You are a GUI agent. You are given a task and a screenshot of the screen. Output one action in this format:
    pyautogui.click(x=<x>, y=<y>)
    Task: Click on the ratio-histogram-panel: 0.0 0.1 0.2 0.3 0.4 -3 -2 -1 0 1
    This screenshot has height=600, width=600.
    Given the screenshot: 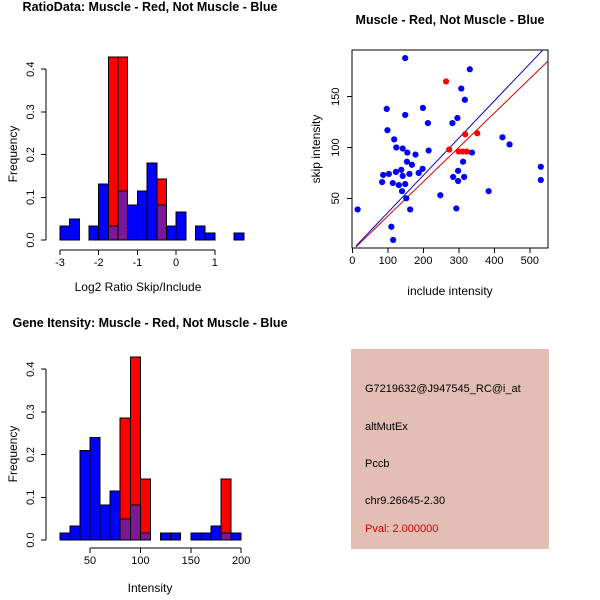 What is the action you would take?
    pyautogui.click(x=135, y=162)
    